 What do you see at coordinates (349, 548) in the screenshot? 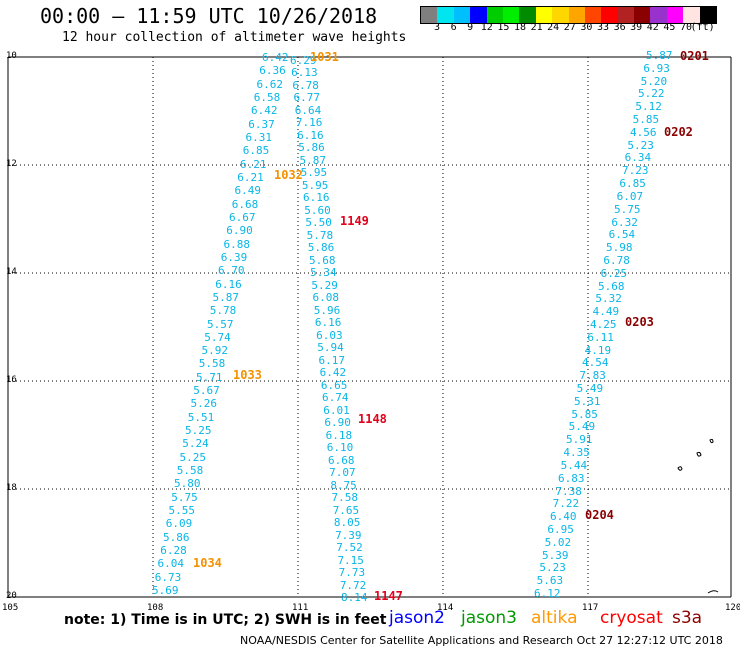
I see `wave-height-value: 7.52` at bounding box center [349, 548].